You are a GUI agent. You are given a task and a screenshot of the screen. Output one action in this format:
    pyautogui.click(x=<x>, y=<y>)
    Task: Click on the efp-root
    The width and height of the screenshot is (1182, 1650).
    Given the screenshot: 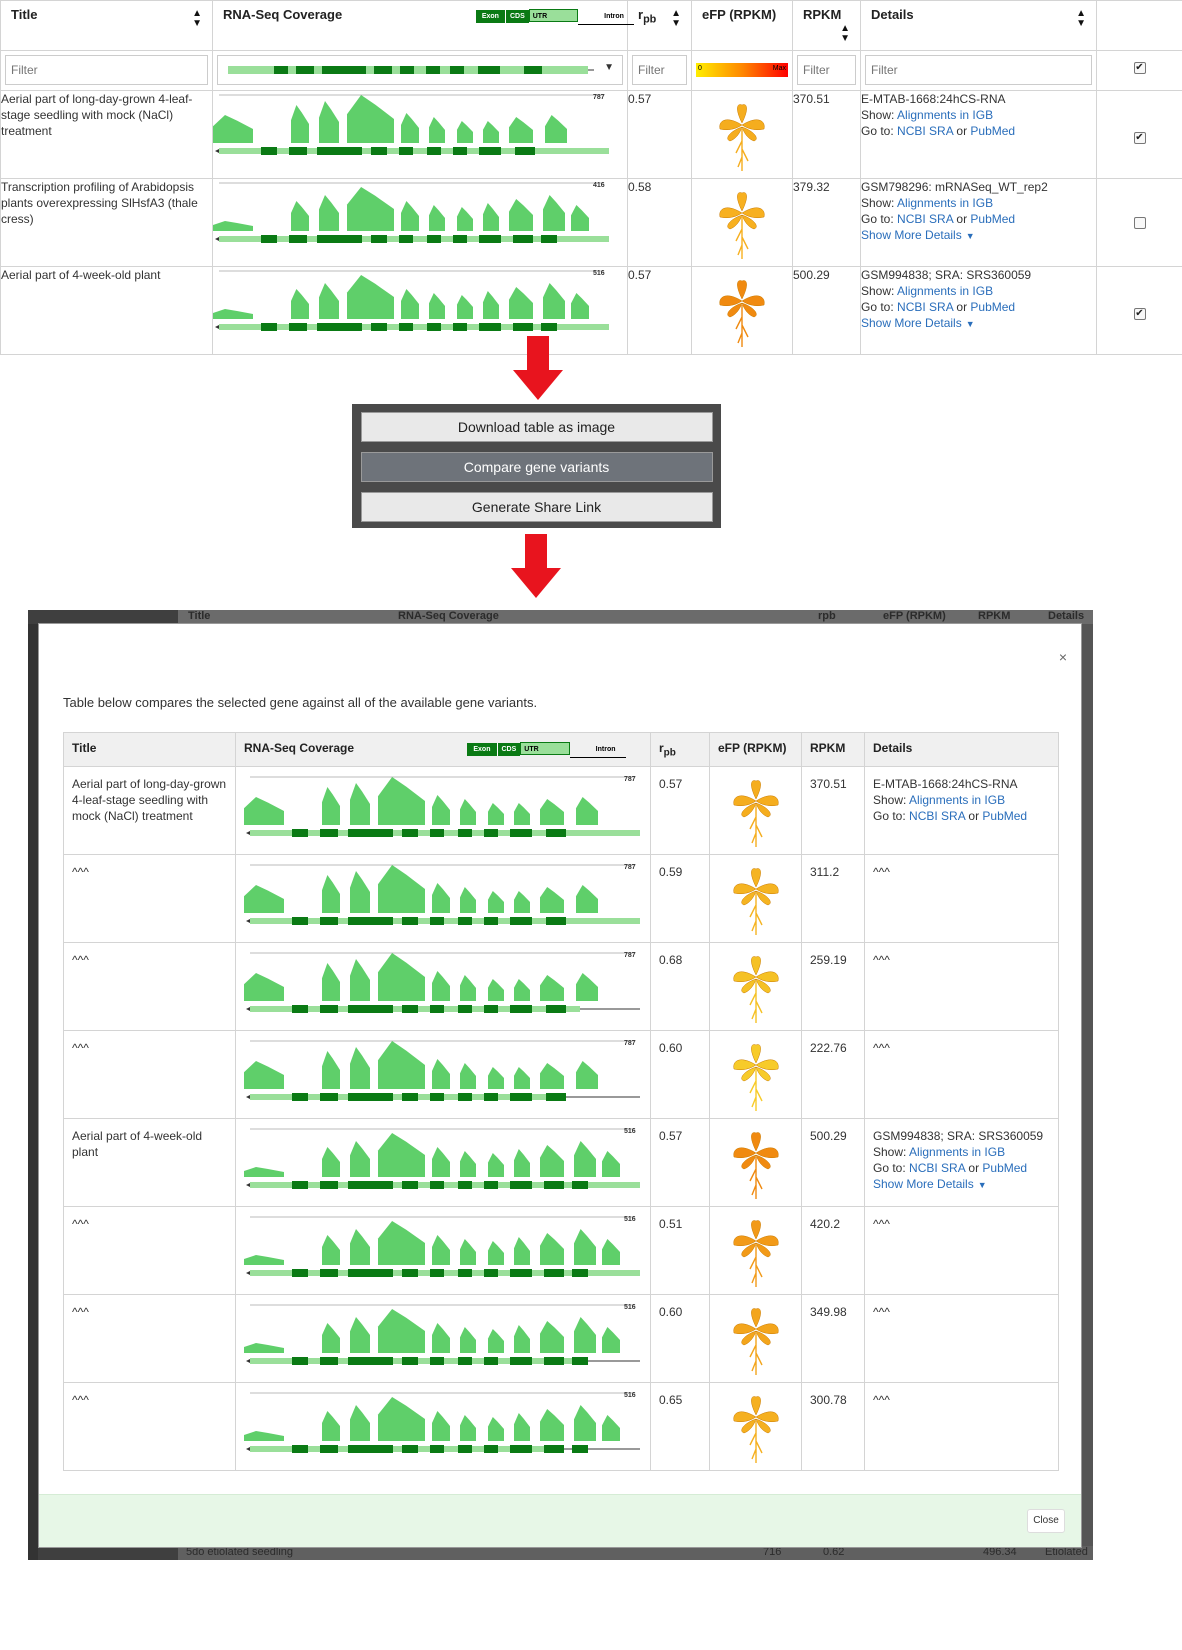 What is the action you would take?
    pyautogui.click(x=755, y=1090)
    